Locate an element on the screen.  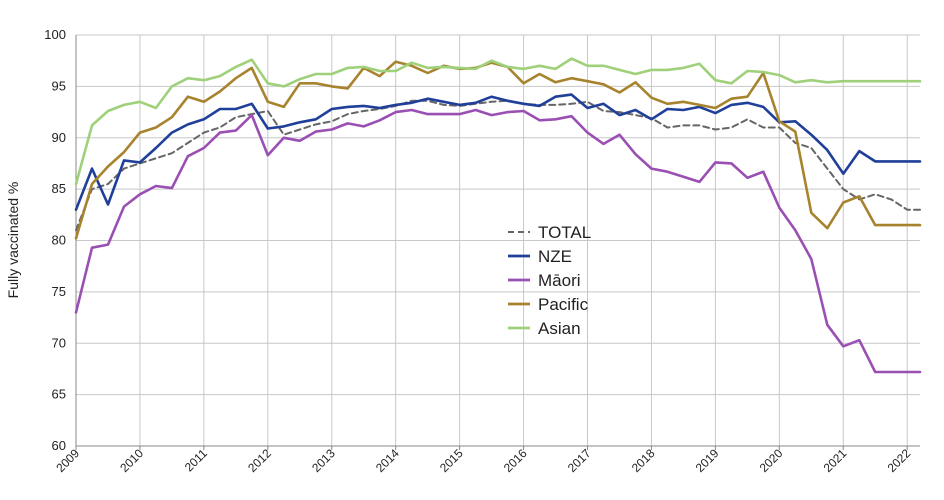
x-tick-label: 2021 is located at coordinates (835, 460).